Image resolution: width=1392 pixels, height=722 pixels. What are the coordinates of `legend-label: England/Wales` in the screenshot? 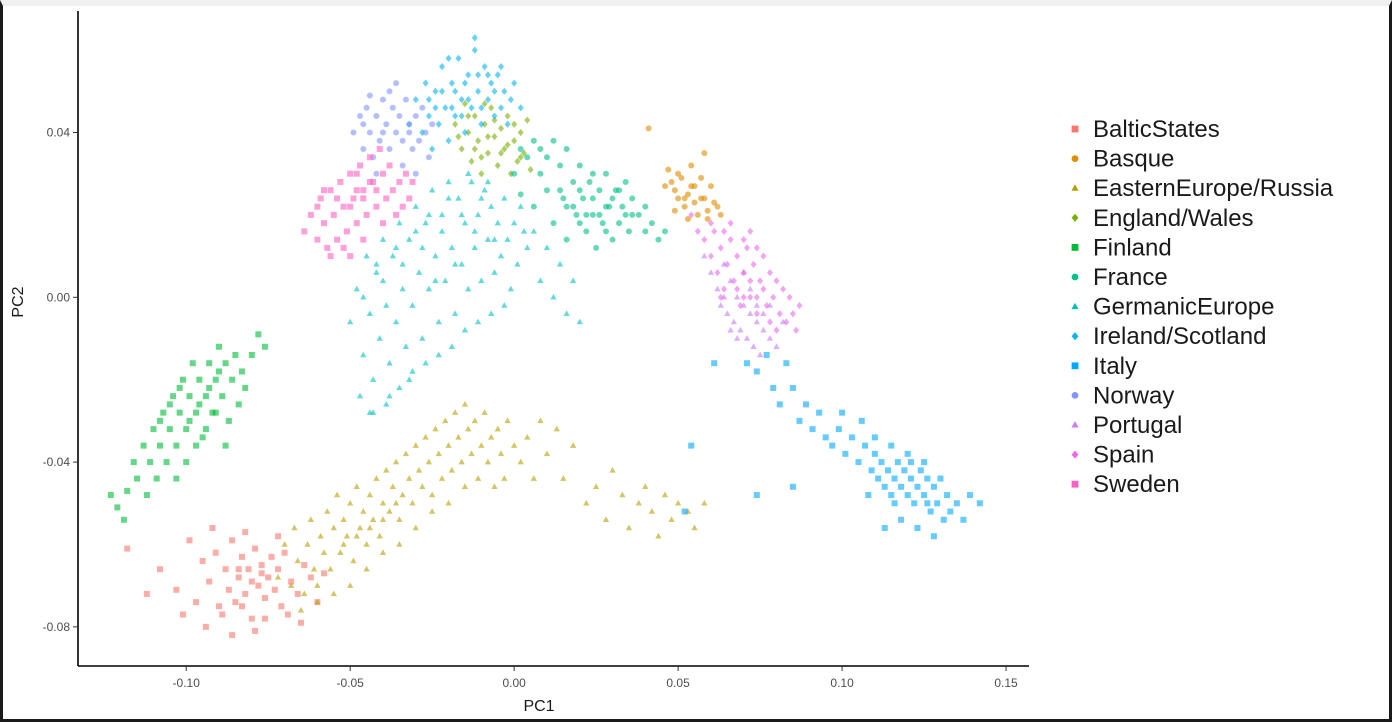 It's located at (1173, 218).